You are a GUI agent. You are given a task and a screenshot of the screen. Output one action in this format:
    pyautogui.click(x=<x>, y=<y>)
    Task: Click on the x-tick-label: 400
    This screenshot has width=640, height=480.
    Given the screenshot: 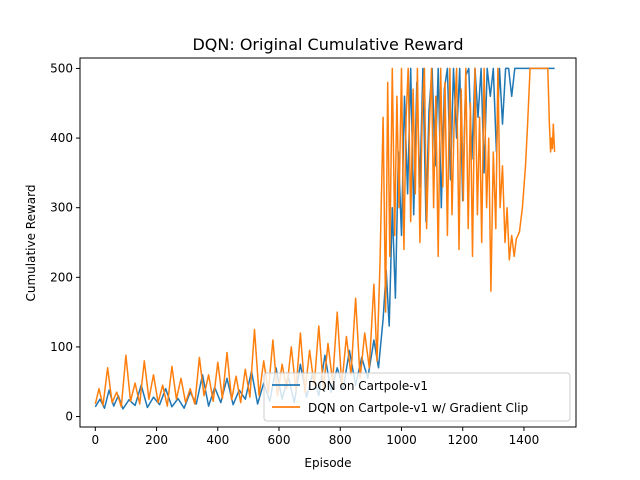 What is the action you would take?
    pyautogui.click(x=217, y=440)
    